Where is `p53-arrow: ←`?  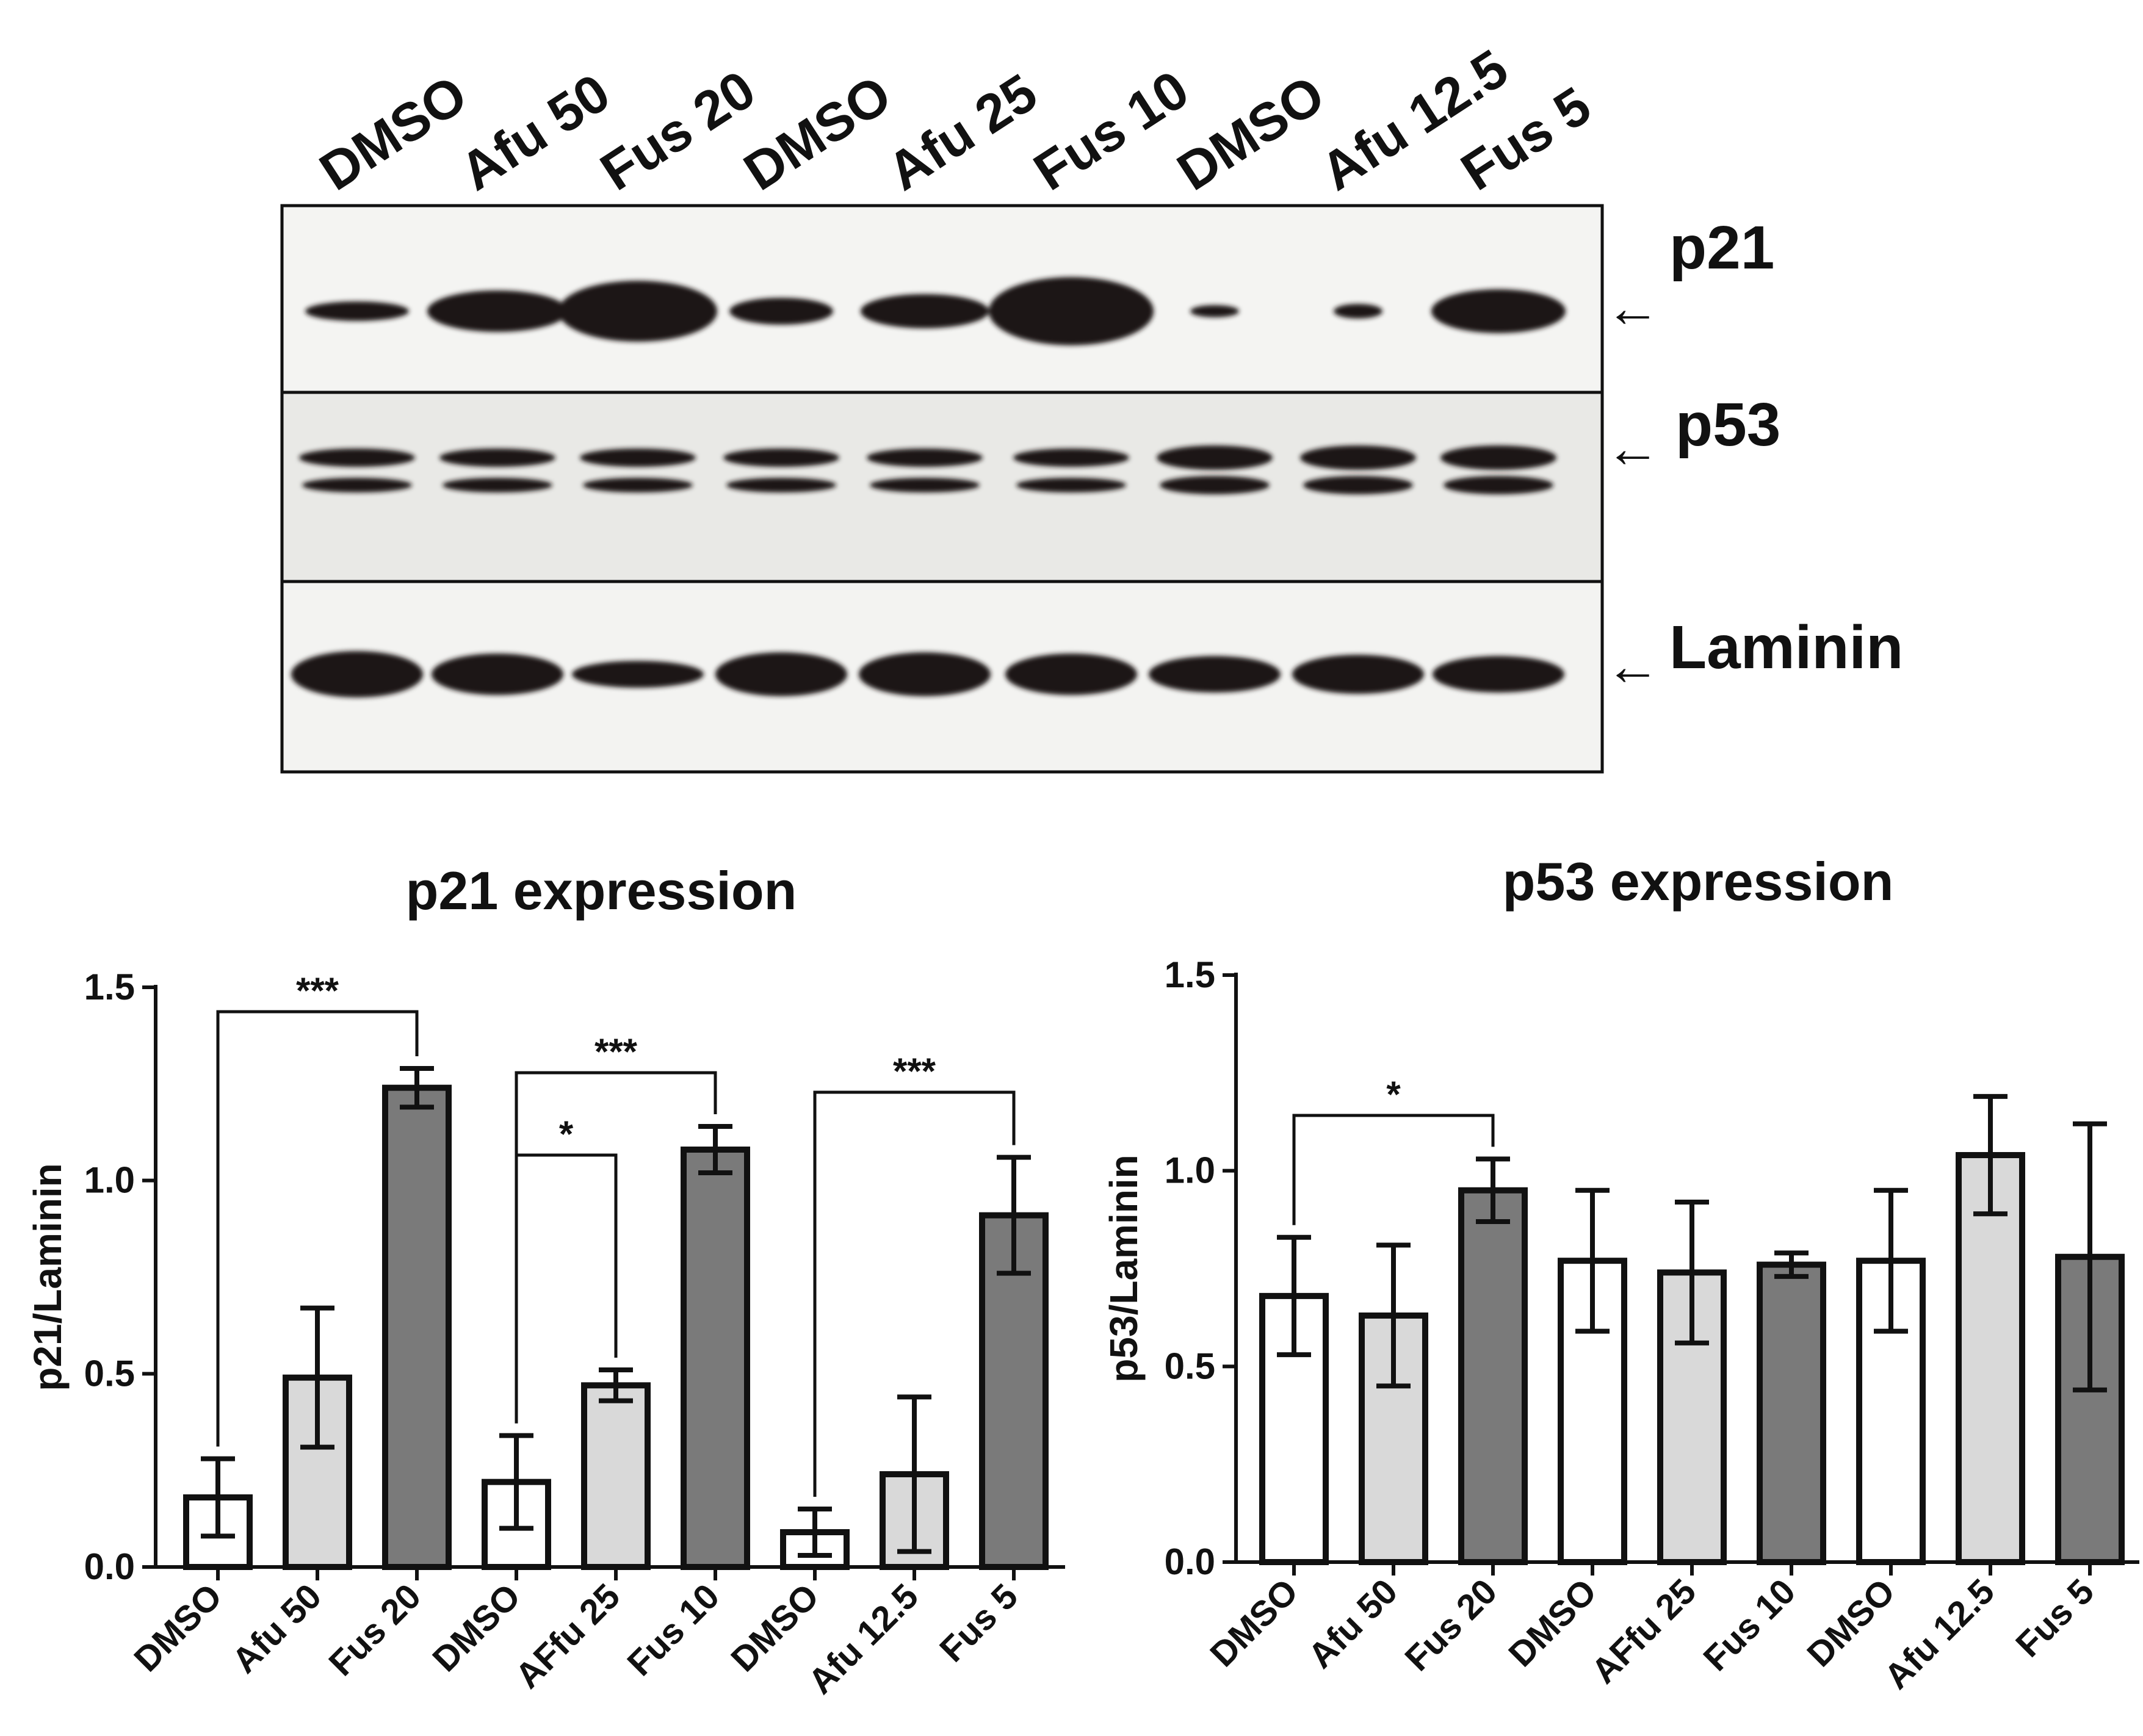
p53-arrow: ← is located at coordinates (1632, 448).